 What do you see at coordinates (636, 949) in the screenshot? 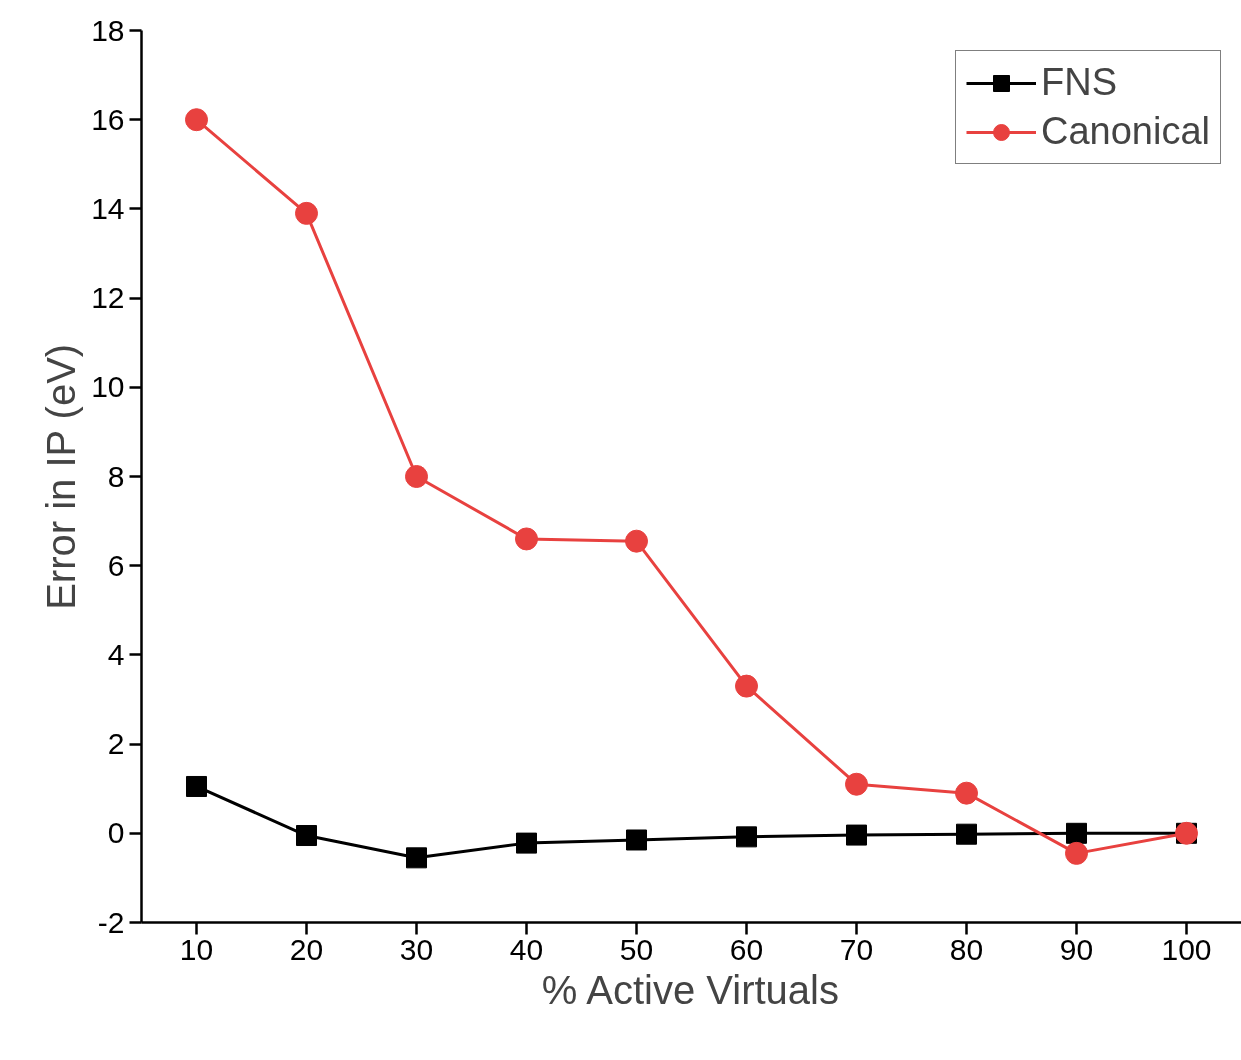
I see `x-tick-label: 50` at bounding box center [636, 949].